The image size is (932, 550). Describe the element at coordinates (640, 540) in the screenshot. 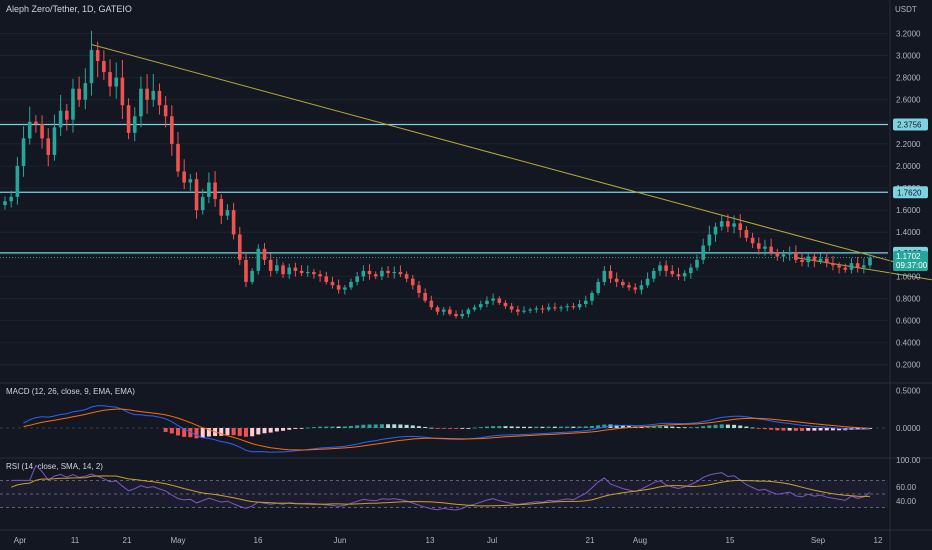

I see `time-axis-label: Aug` at that location.